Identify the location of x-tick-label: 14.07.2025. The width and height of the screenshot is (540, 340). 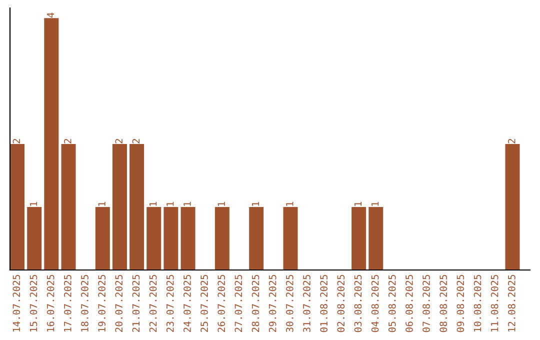
(16, 303).